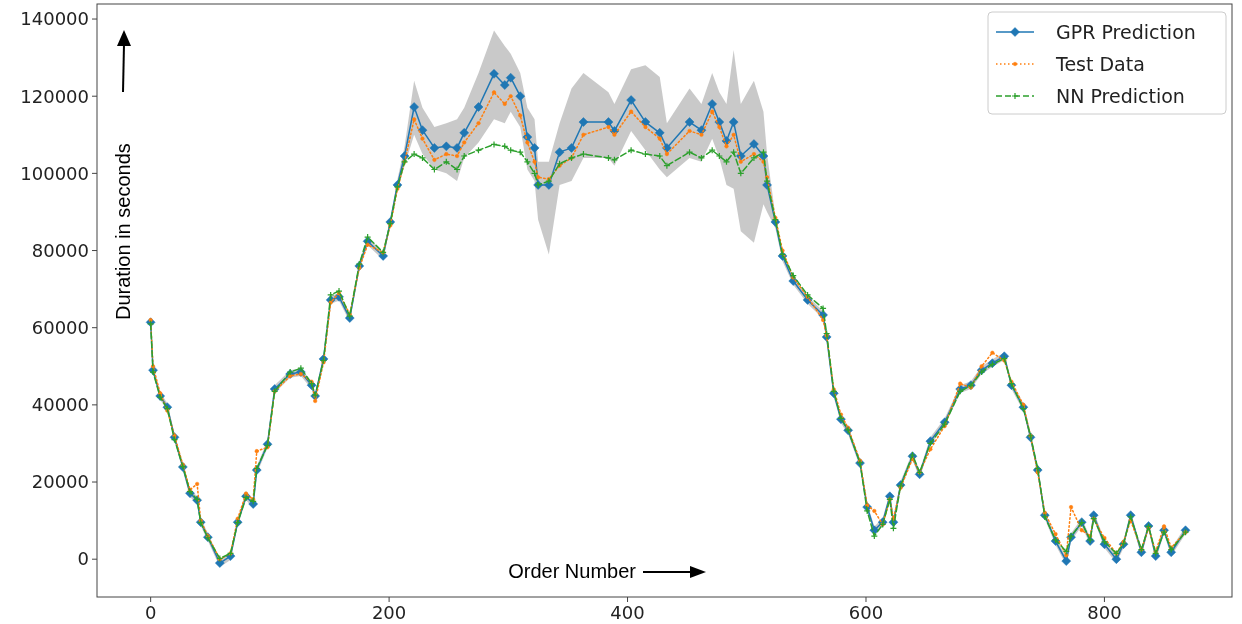  What do you see at coordinates (60, 250) in the screenshot?
I see `y-tick-label: 80000` at bounding box center [60, 250].